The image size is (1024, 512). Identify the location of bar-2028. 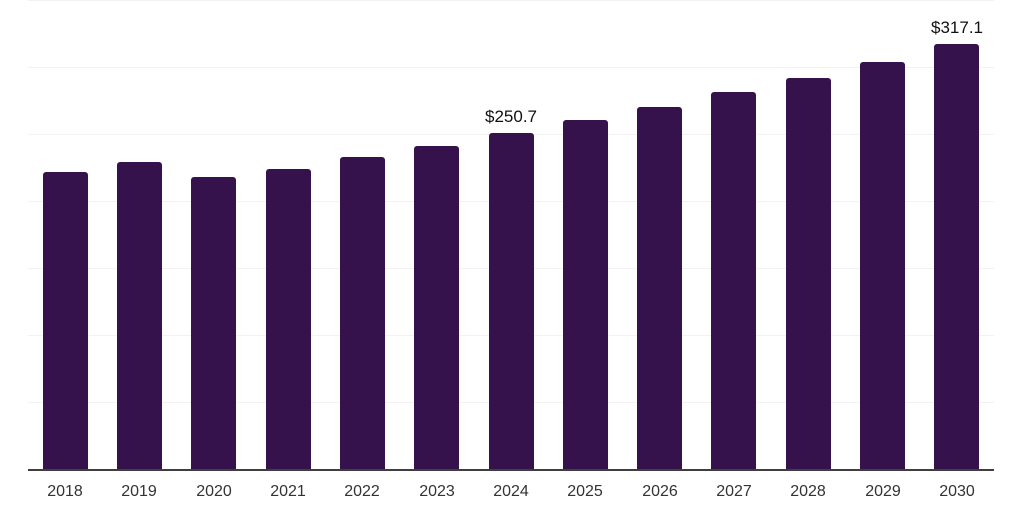
(808, 273).